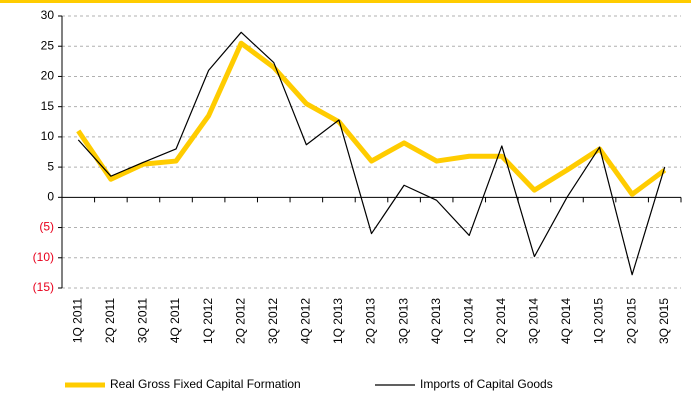  I want to click on x-tick-label: 3Q 2011, so click(143, 320).